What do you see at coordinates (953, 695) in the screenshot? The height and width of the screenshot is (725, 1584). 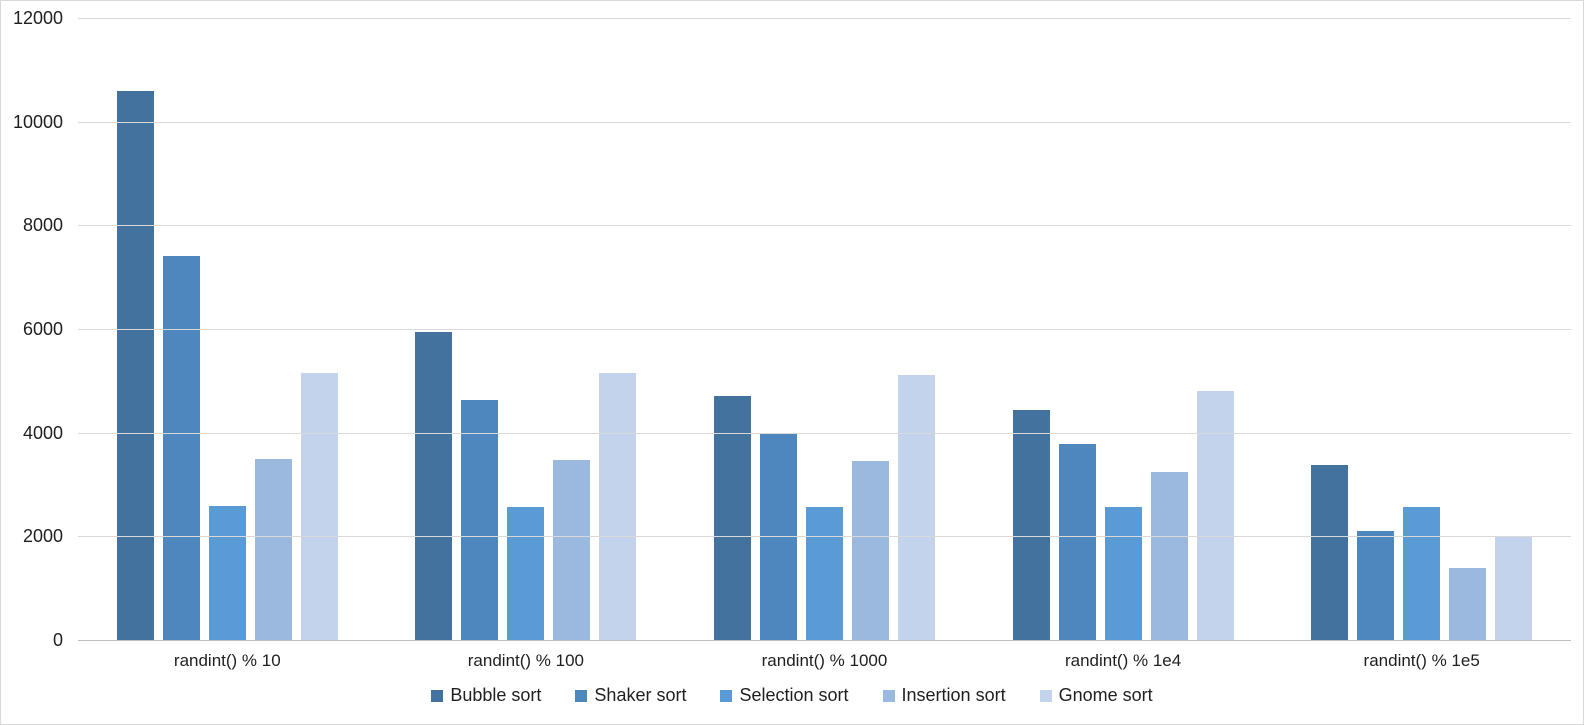 I see `legend-item-label: Insertion sort` at bounding box center [953, 695].